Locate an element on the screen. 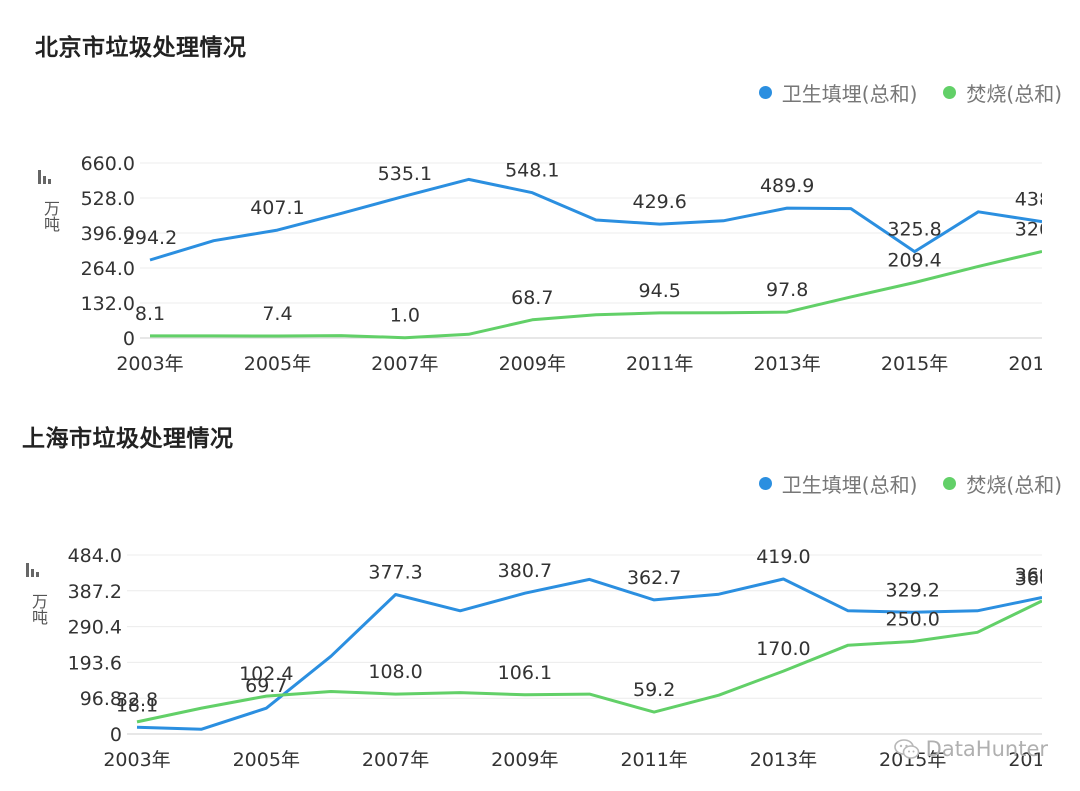 The width and height of the screenshot is (1080, 791). y-tick-label: 290.4 is located at coordinates (95, 628).